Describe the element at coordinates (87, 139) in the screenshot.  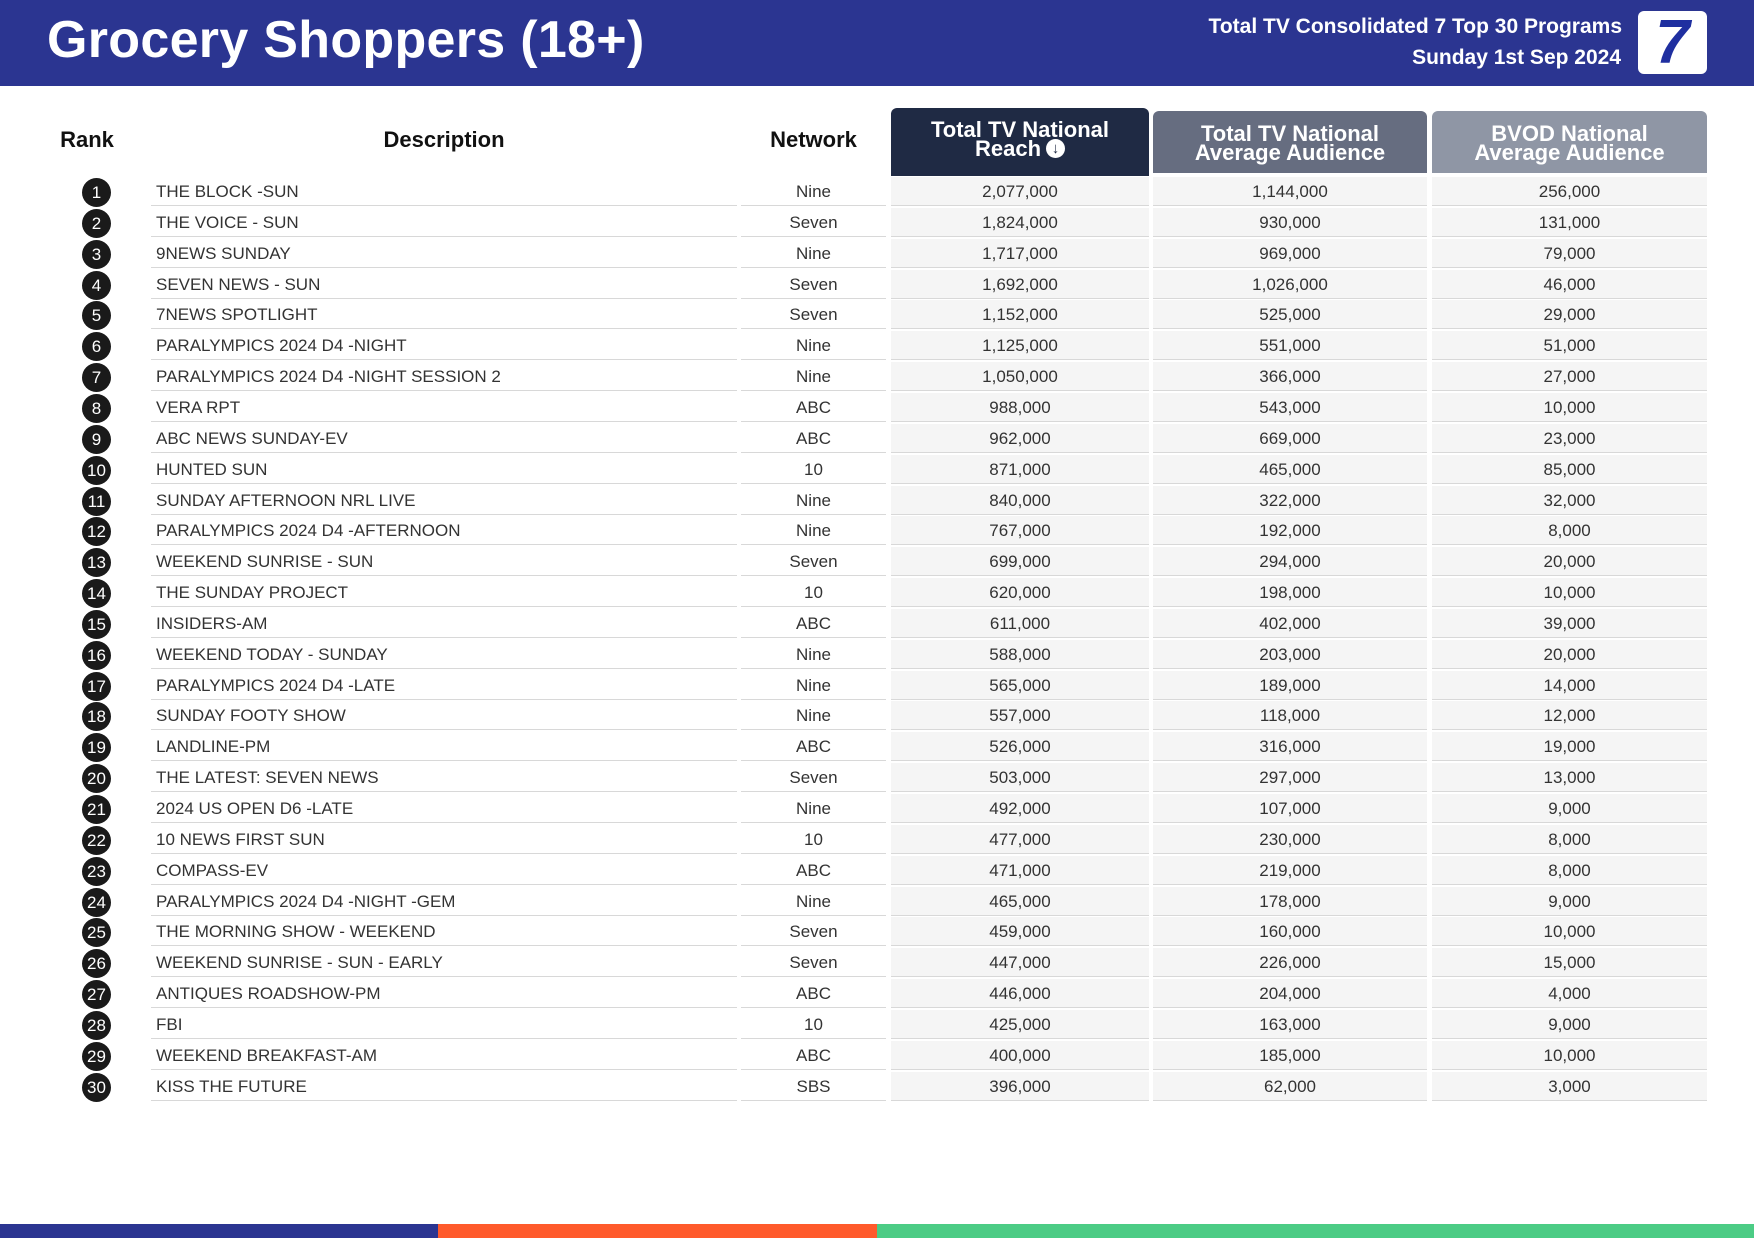
I see `rank-column-header: Rank` at that location.